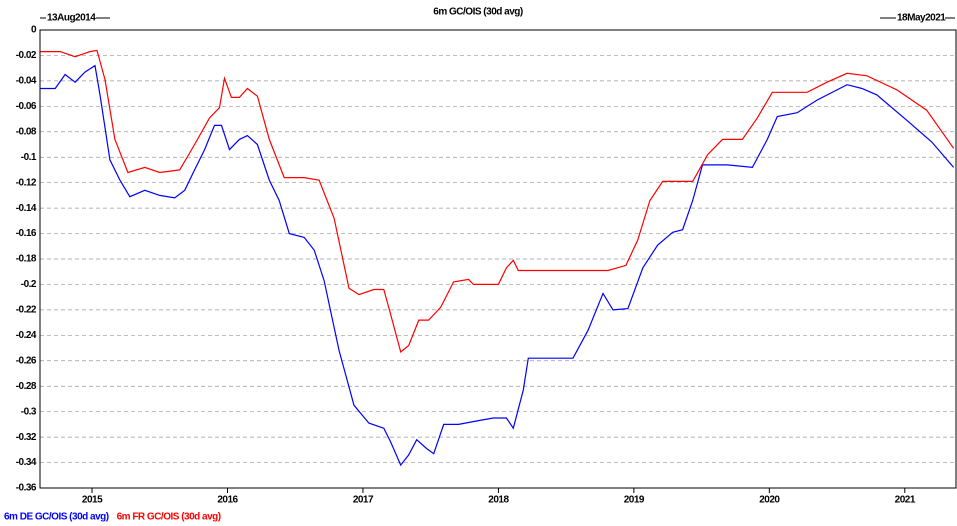  I want to click on y-tick-label: -0.26, so click(26, 360).